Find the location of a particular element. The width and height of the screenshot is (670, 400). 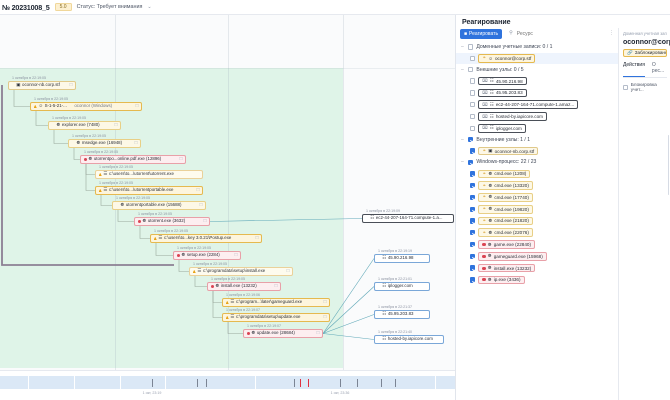

graph-node: ☺ S-1-5-21-... oconnor (Windows) □ is located at coordinates (86, 106).